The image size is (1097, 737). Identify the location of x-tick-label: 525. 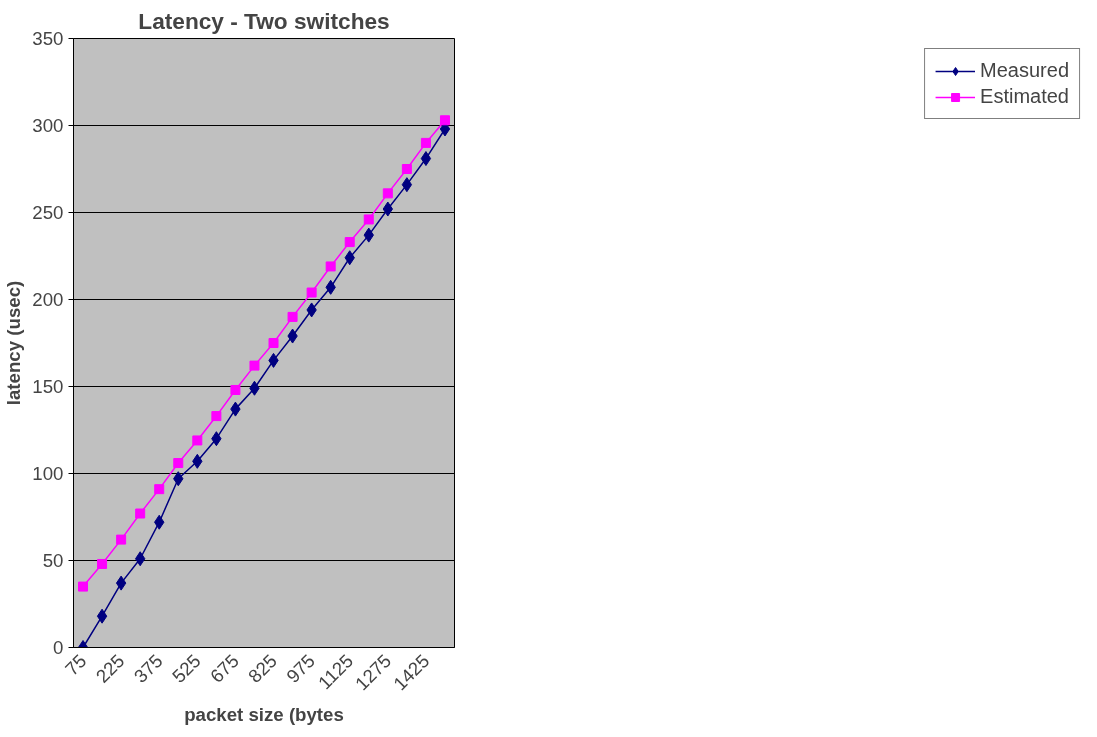
(186, 668).